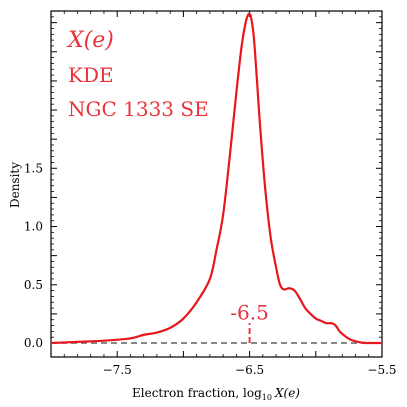 The image size is (407, 407). What do you see at coordinates (267, 397) in the screenshot?
I see `x-axis-label-sub: 10` at bounding box center [267, 397].